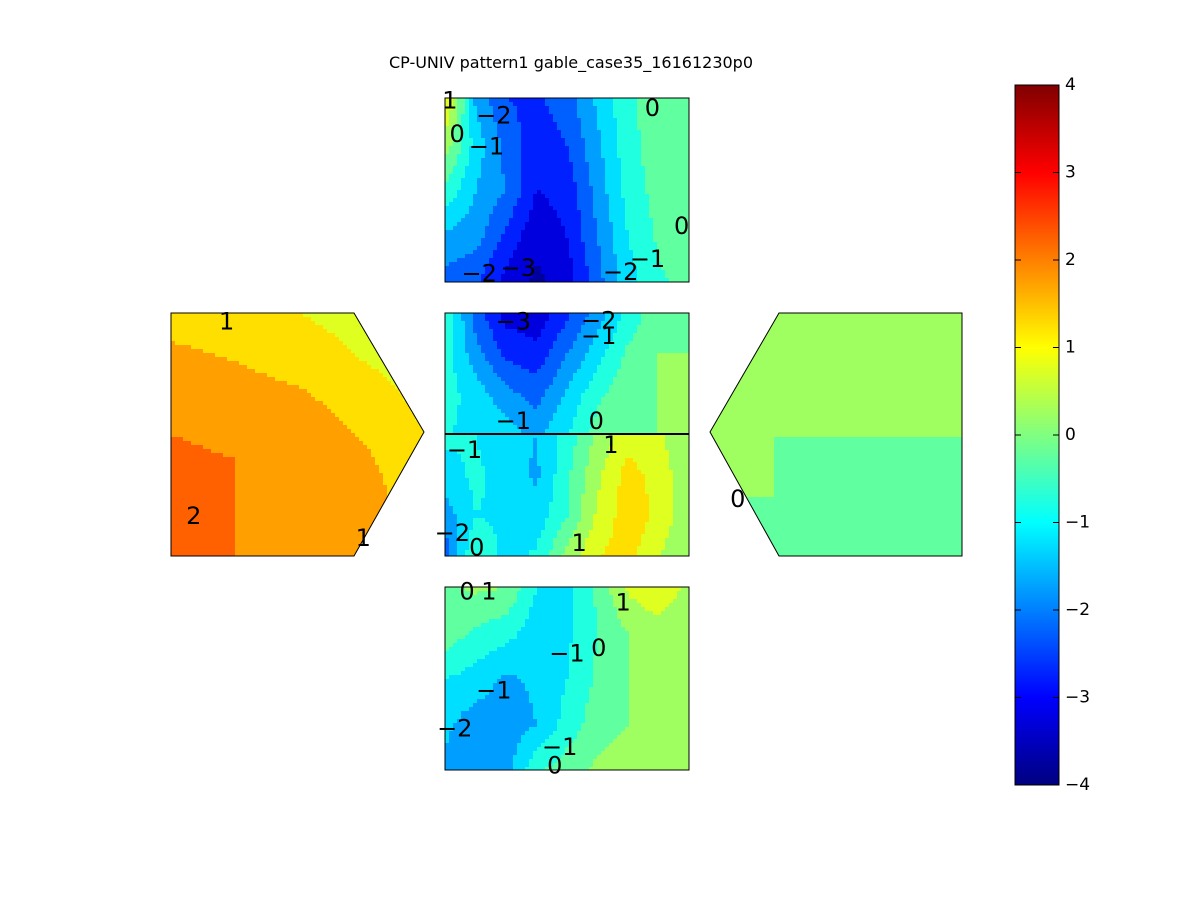 The image size is (1201, 901). I want to click on colorbar-tick-label: 1, so click(1070, 348).